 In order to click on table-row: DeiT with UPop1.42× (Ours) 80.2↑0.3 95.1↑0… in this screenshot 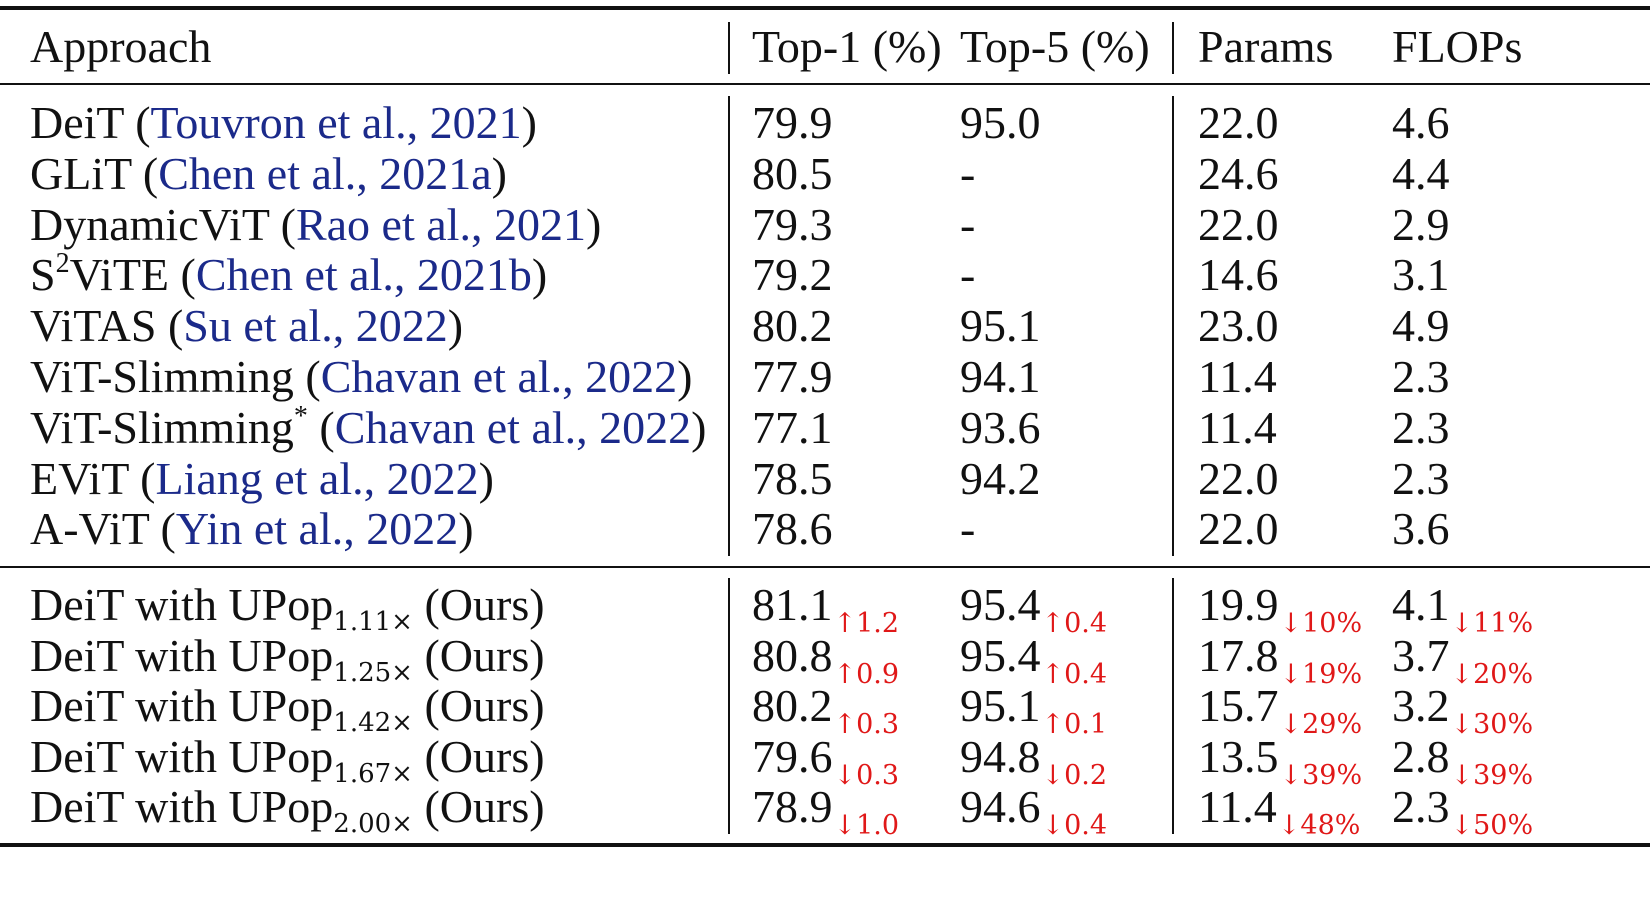, I will do `click(825, 709)`.